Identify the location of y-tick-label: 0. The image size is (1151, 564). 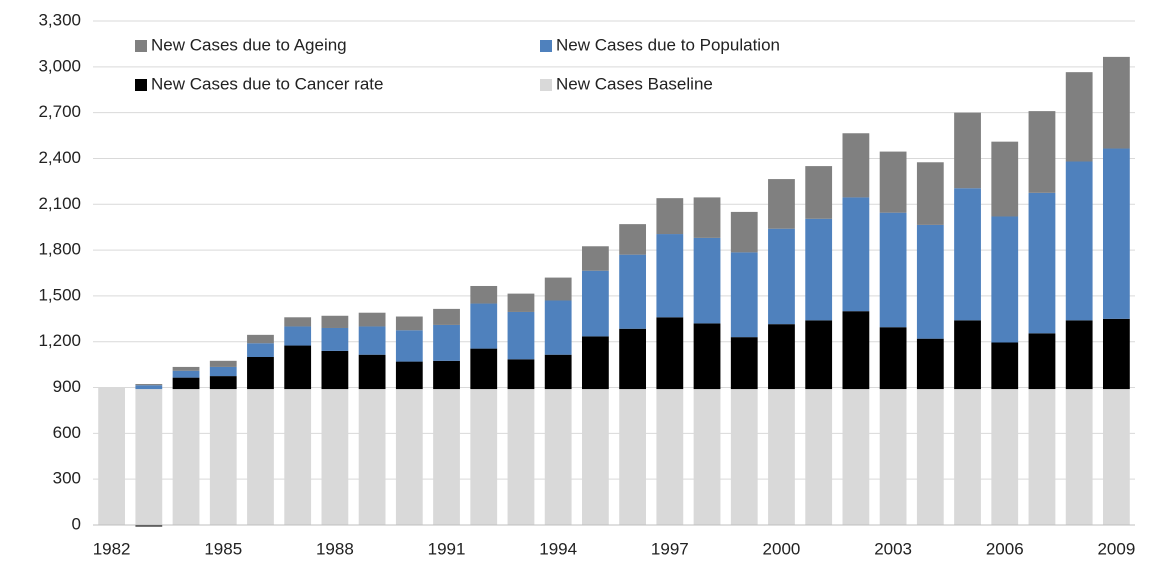
(76, 523).